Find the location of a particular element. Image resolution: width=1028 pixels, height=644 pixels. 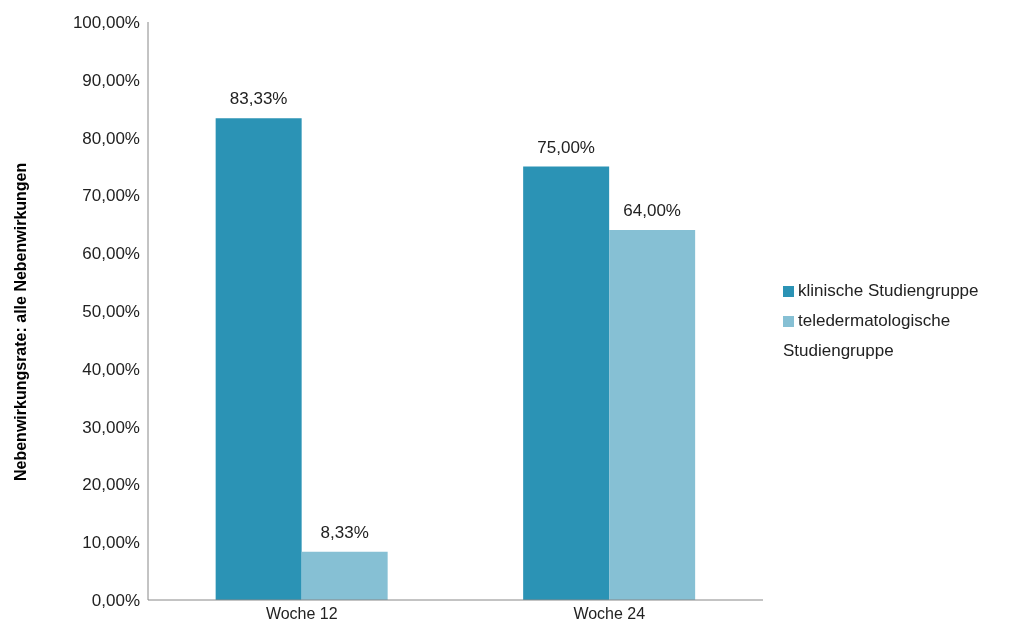

y-tick-label: 100,00% is located at coordinates (106, 23).